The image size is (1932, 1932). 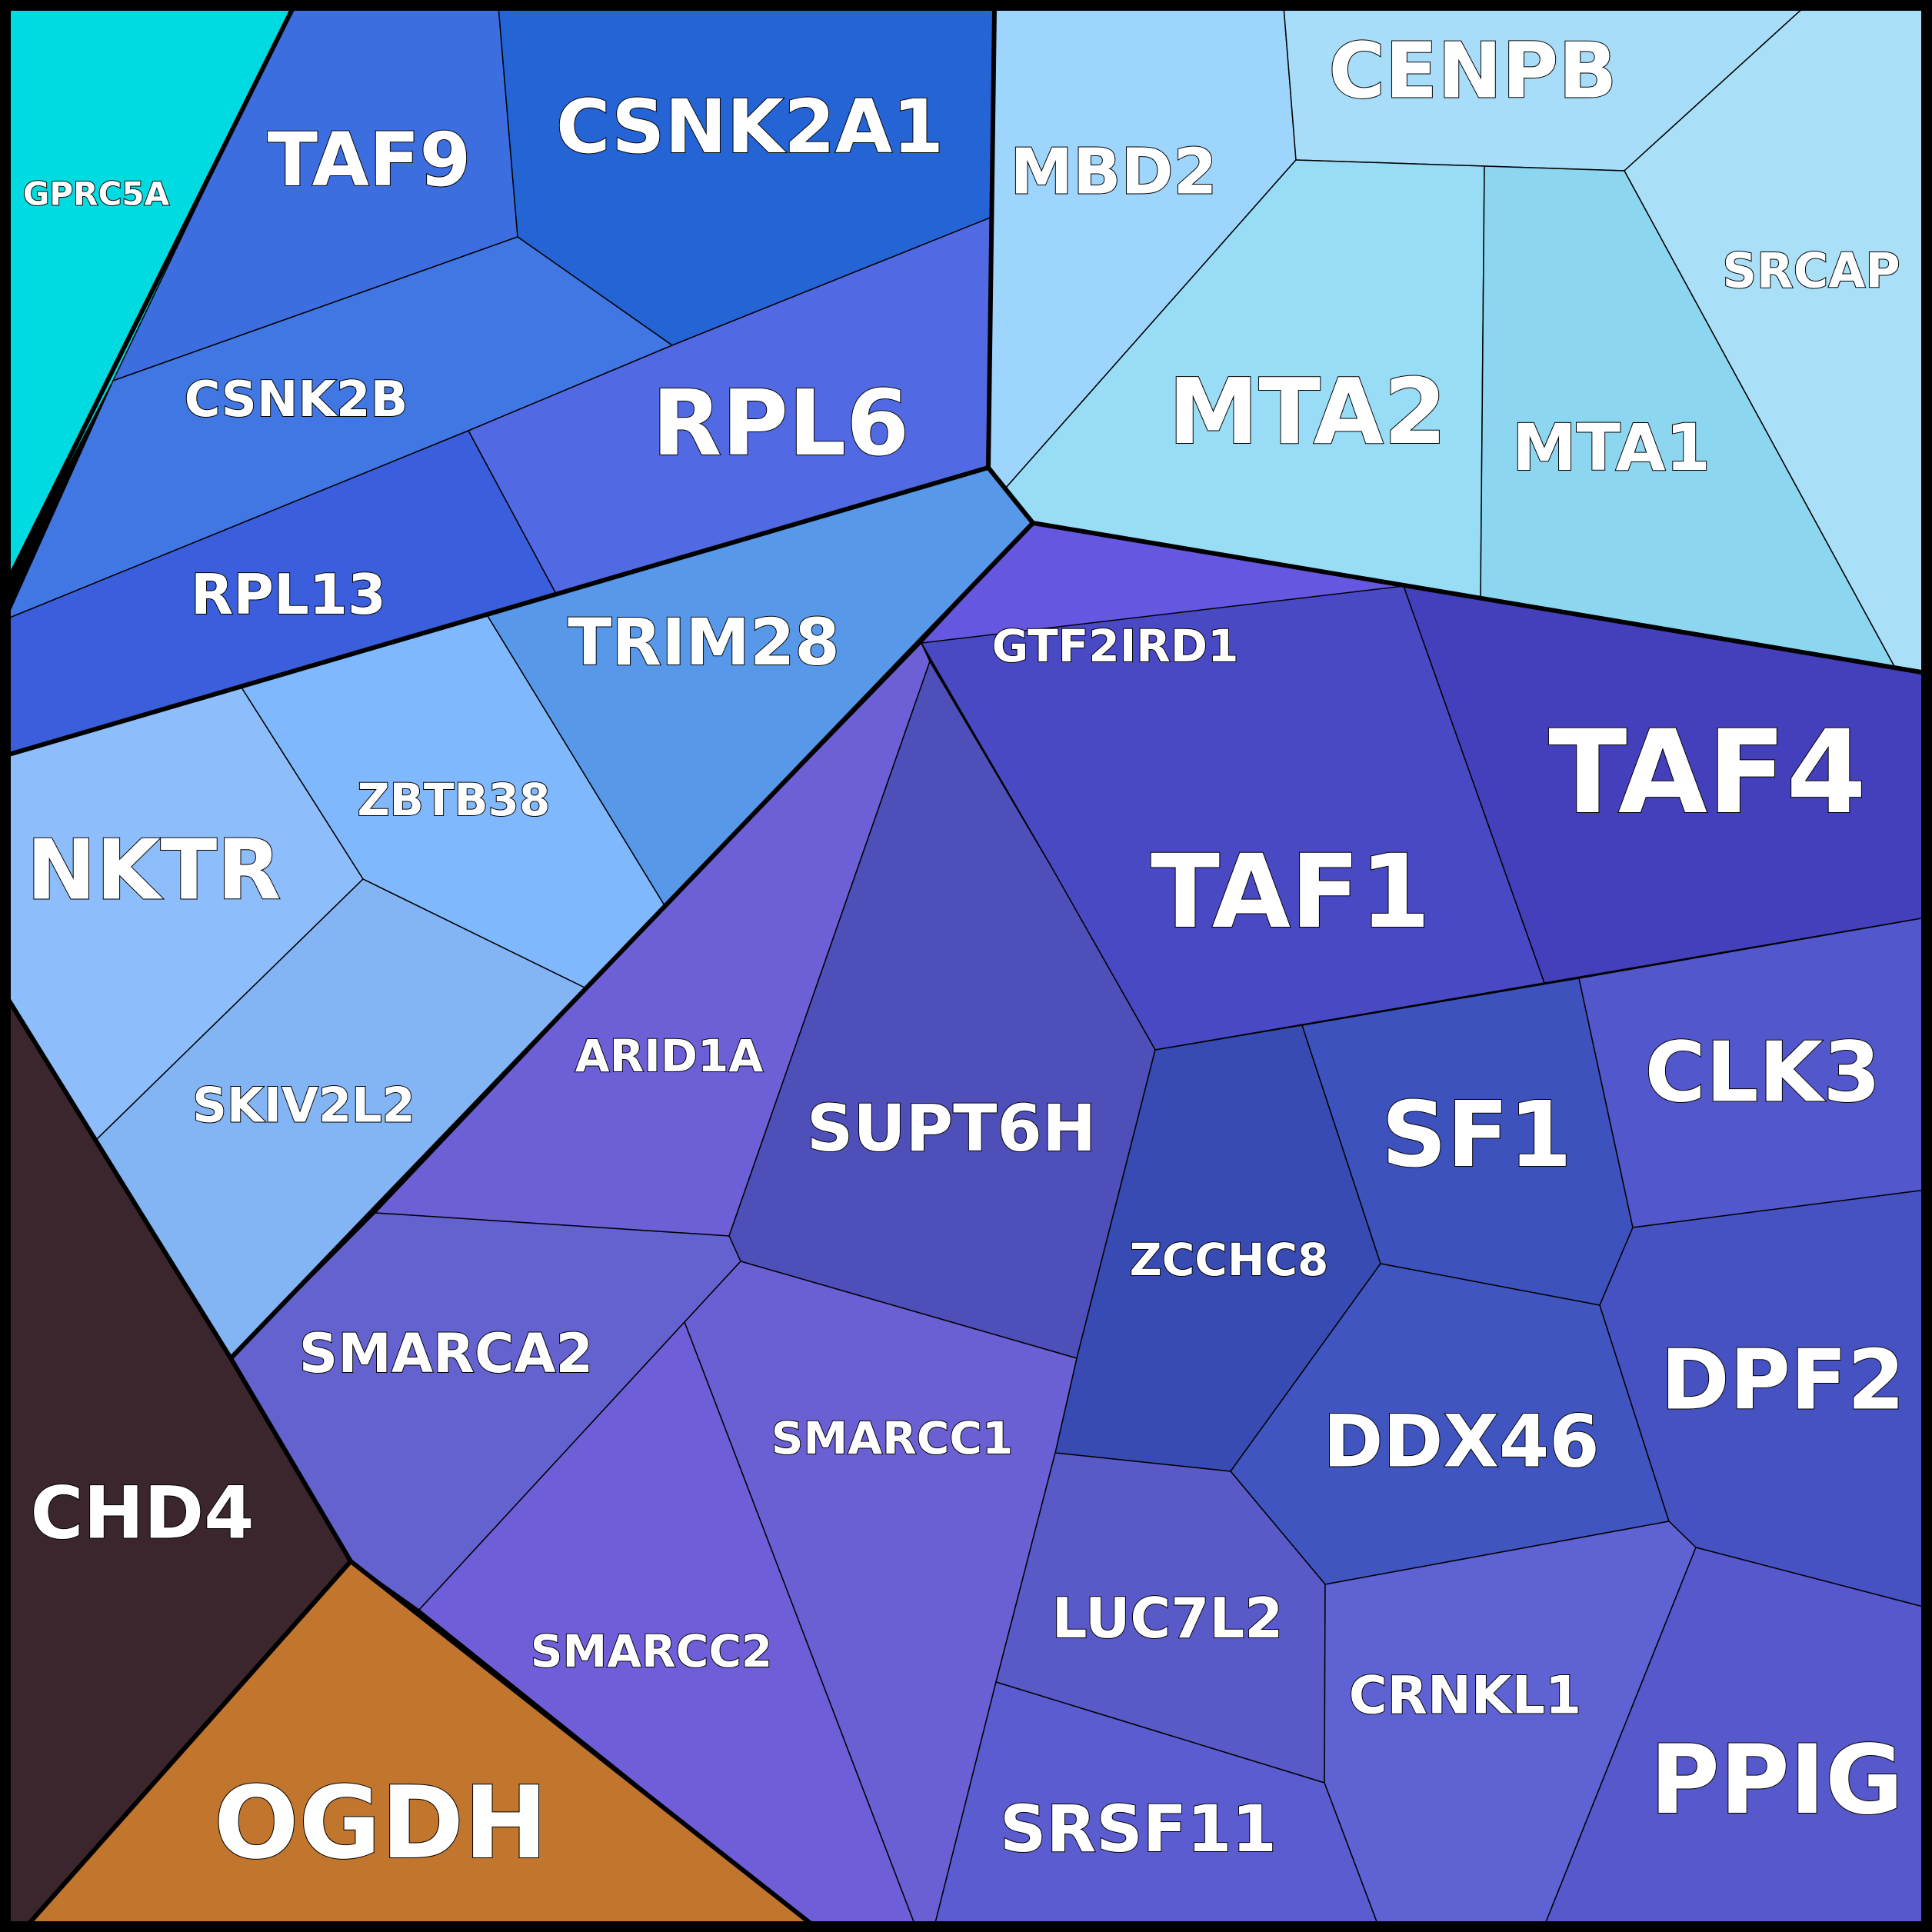 I want to click on cell-label-zbtb38: ZBTB38, so click(x=454, y=800).